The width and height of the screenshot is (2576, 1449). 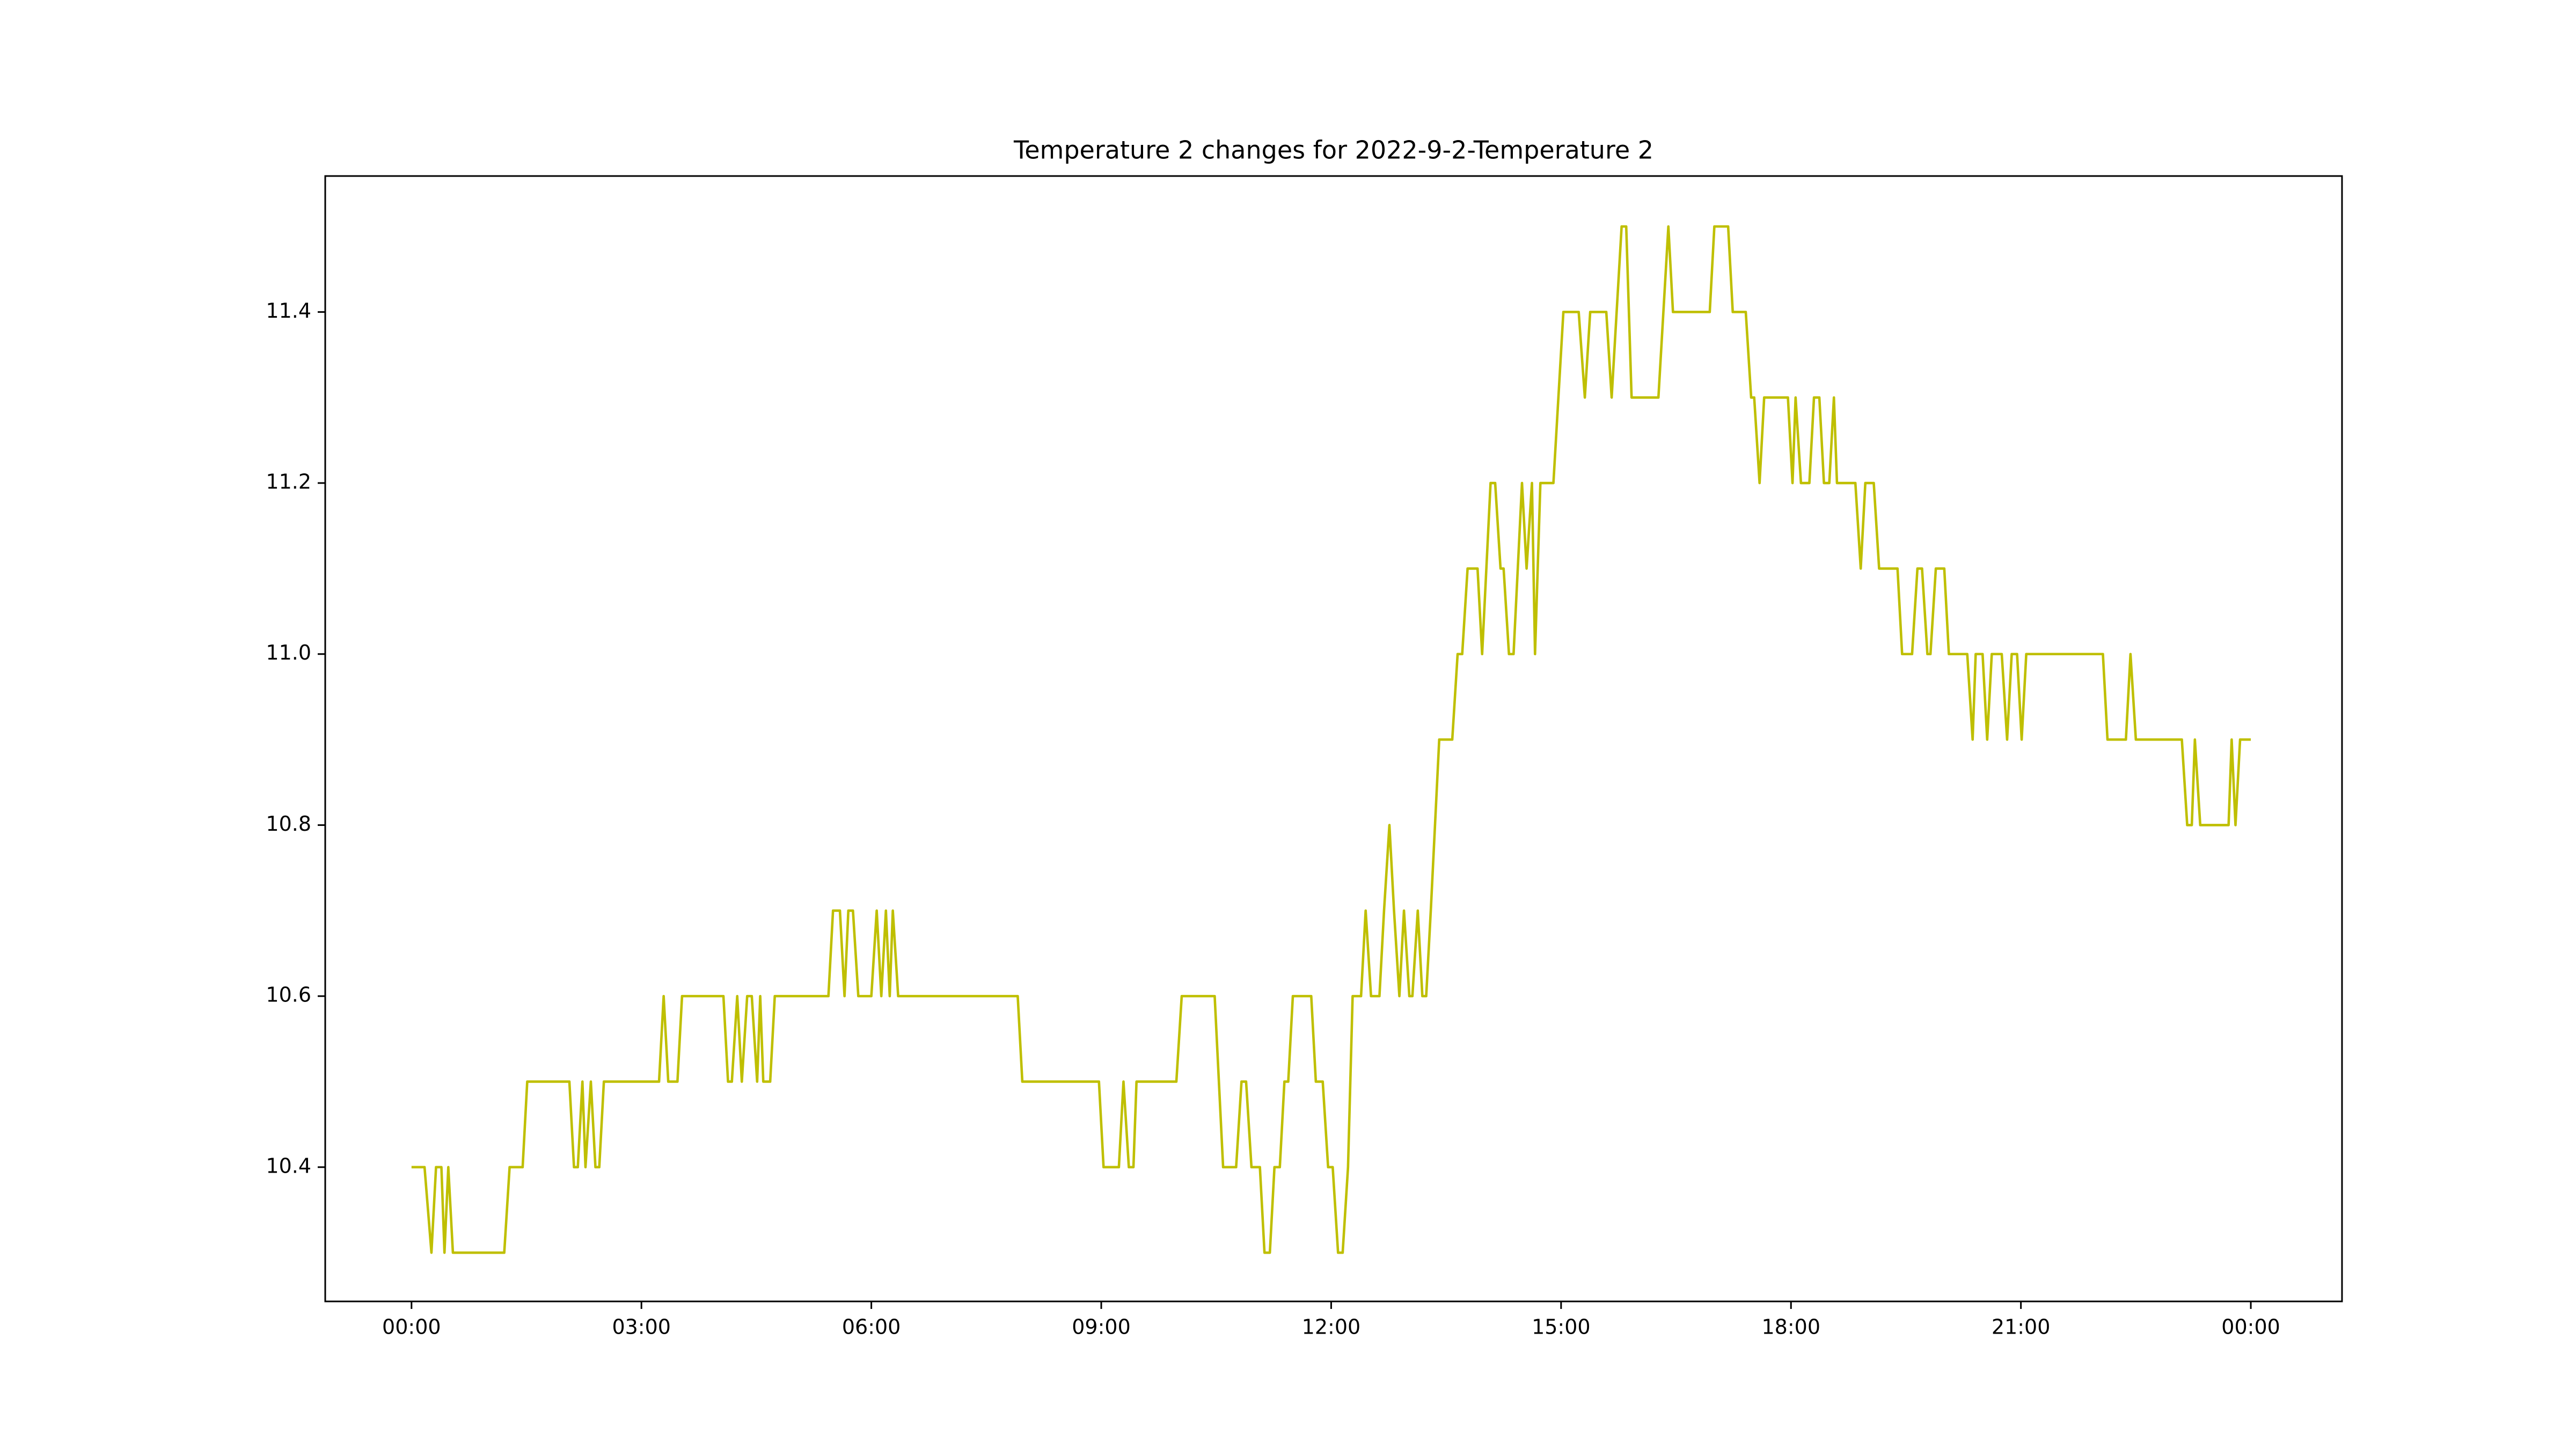 I want to click on x-tick-label: 15:00, so click(x=1561, y=1327).